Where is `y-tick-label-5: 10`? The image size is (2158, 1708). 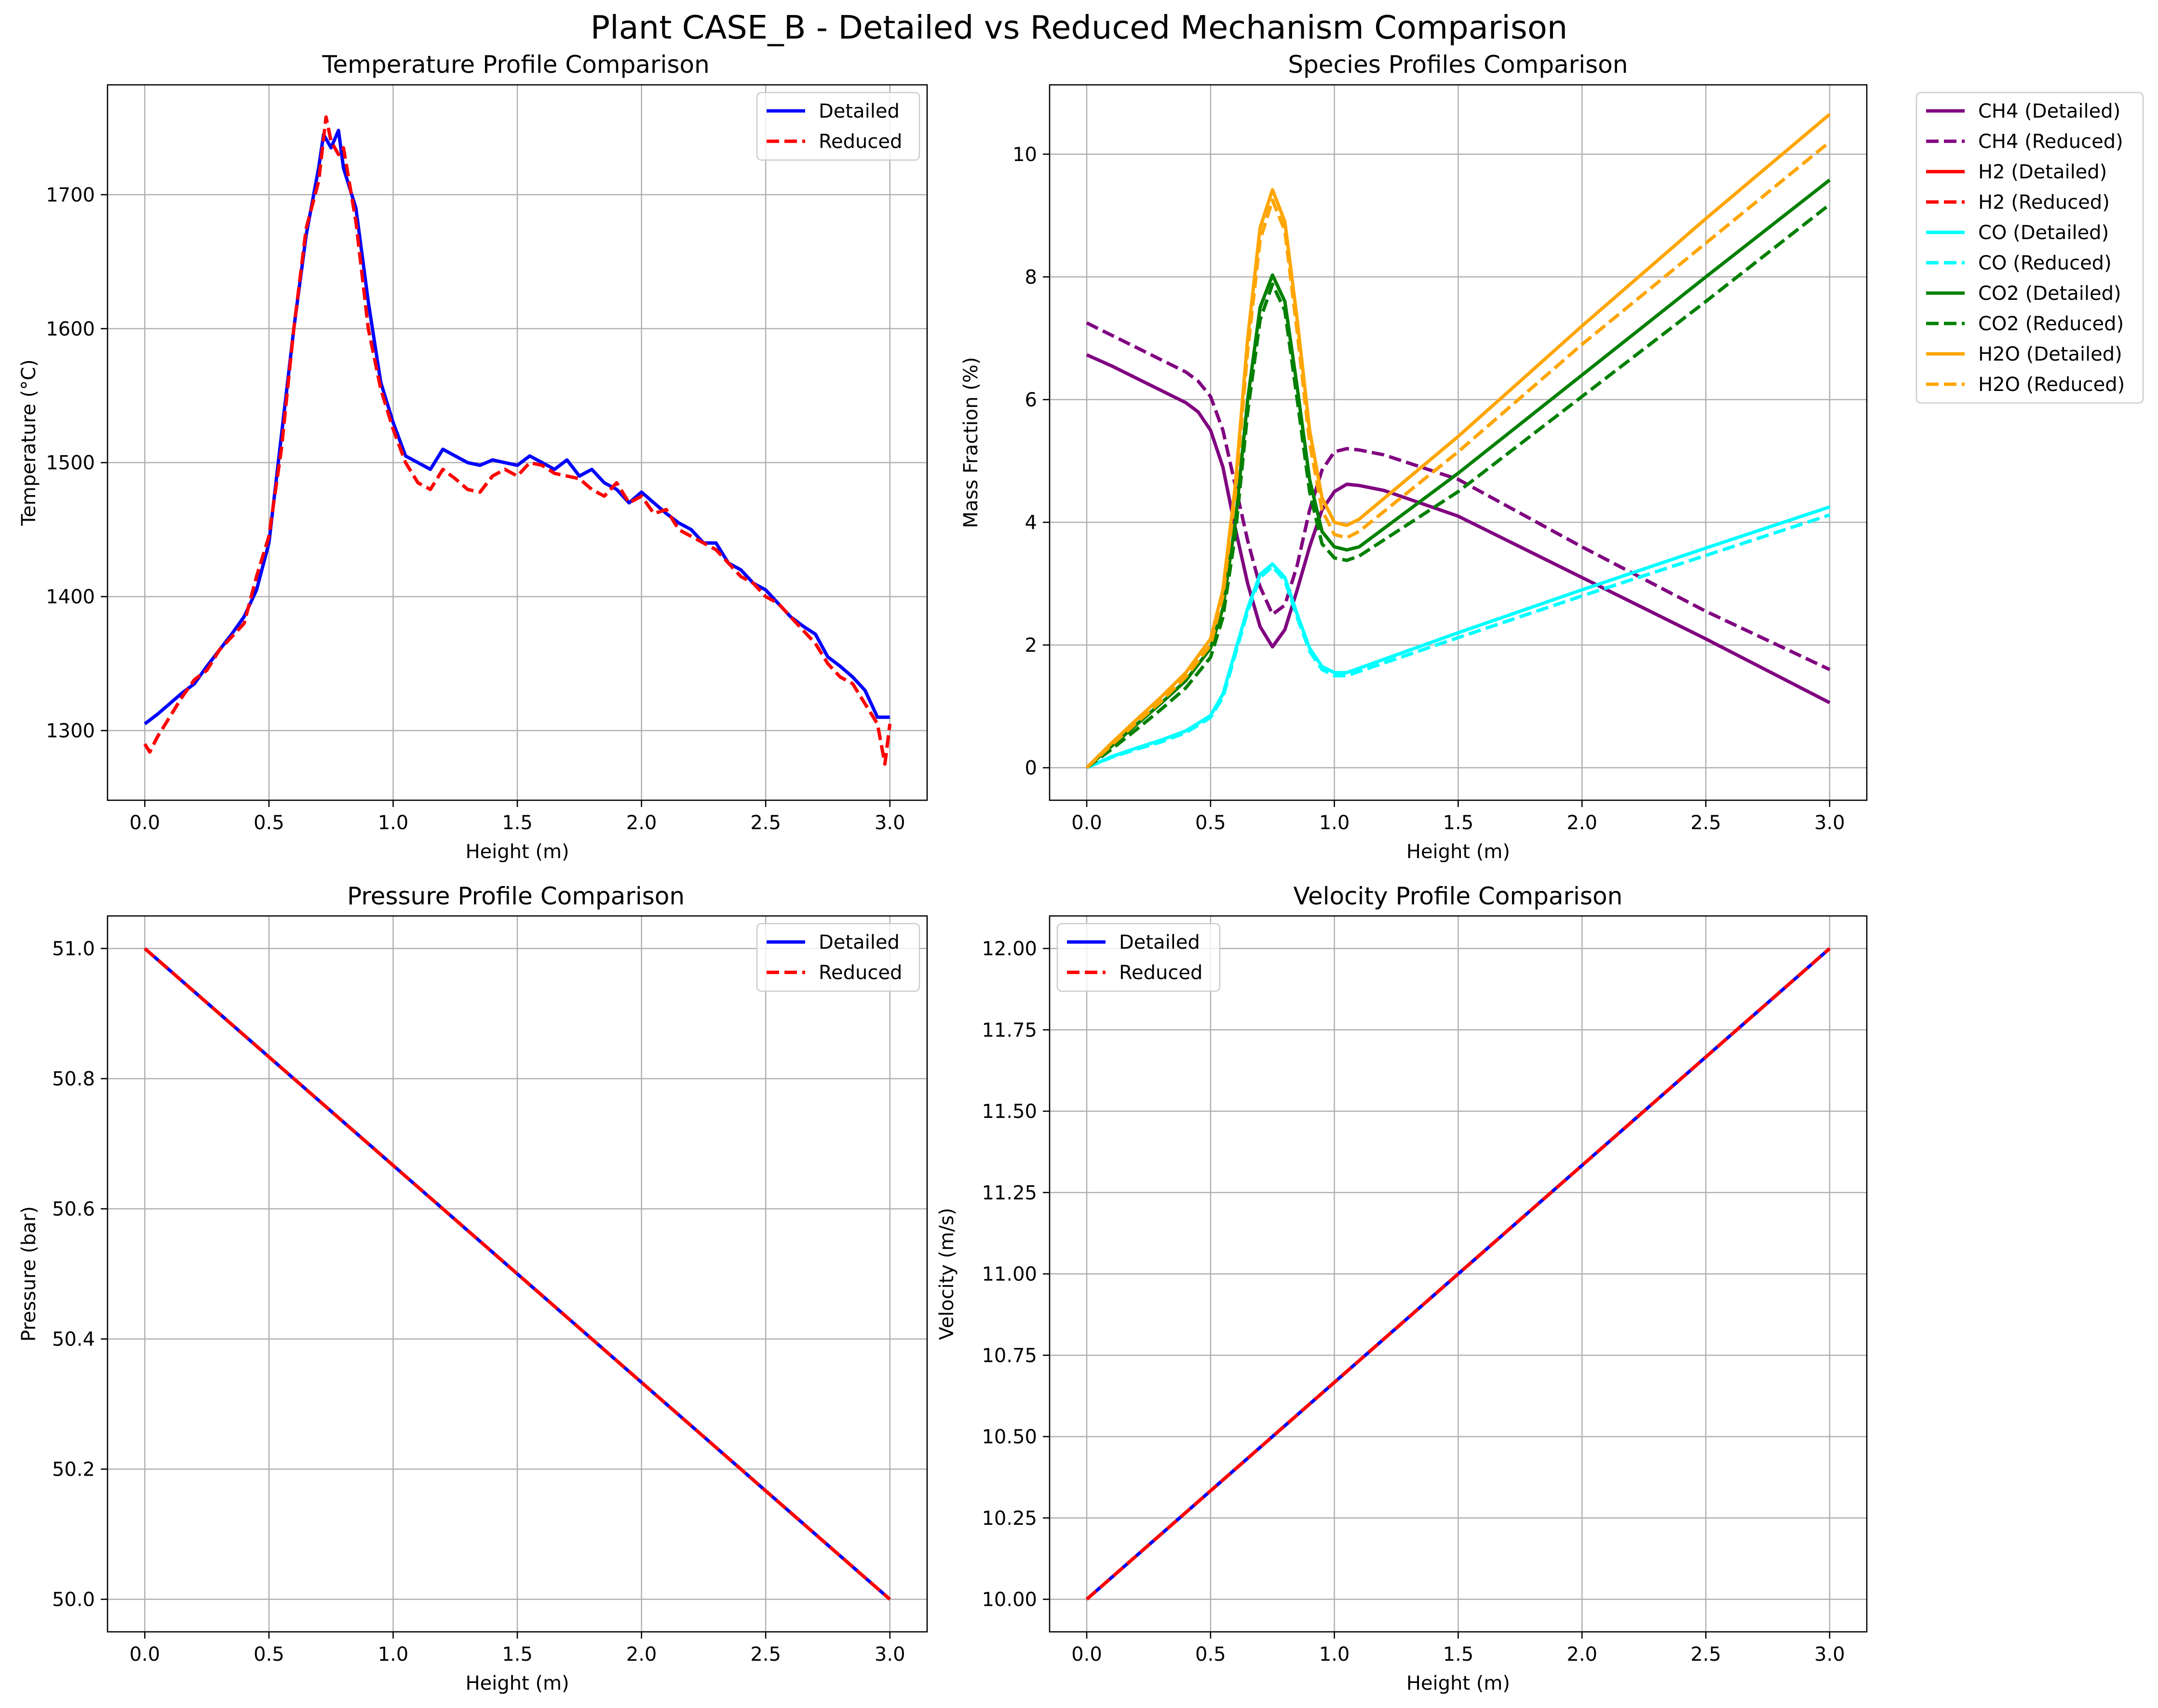 y-tick-label-5: 10 is located at coordinates (1024, 155).